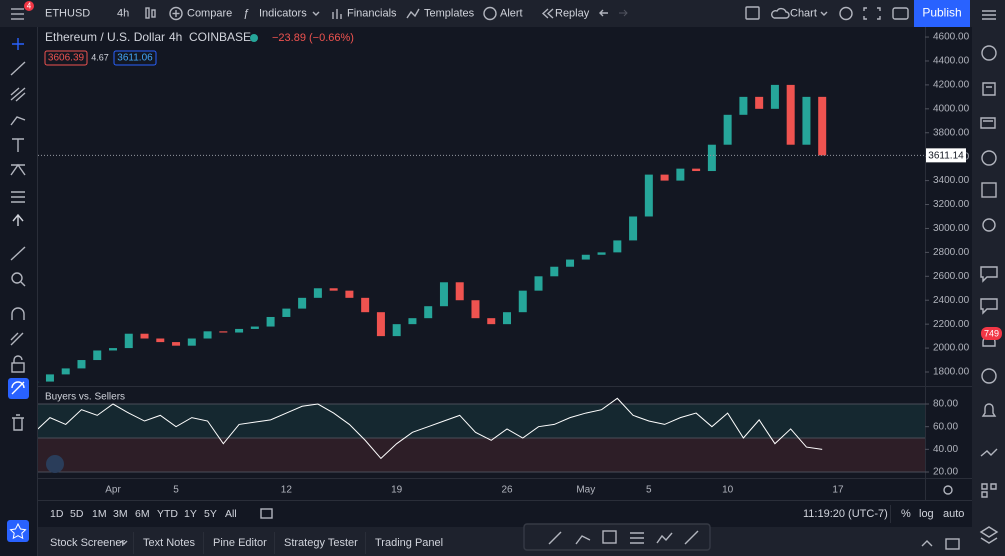 The width and height of the screenshot is (1005, 556). Describe the element at coordinates (99, 514) in the screenshot. I see `range-button: 1M` at that location.